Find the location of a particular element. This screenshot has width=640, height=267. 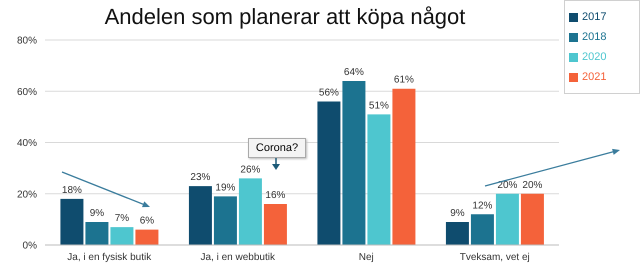

y-tick-label: 80% is located at coordinates (27, 41).